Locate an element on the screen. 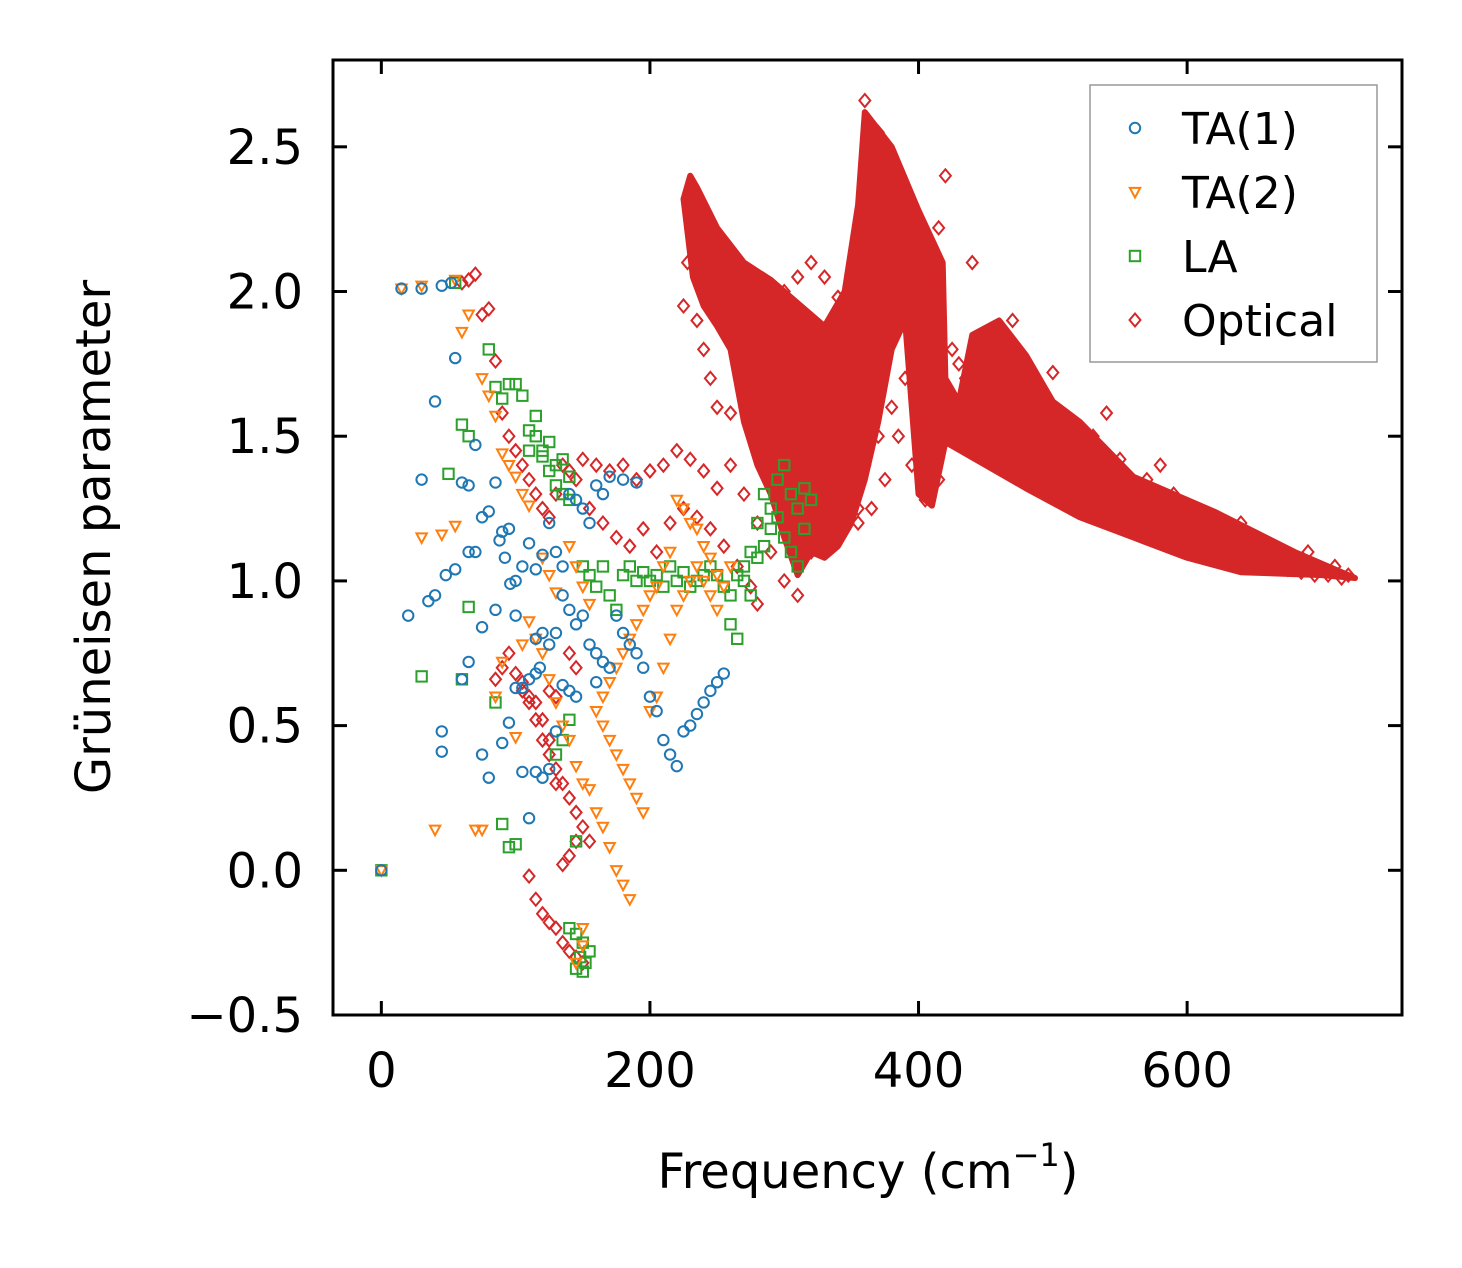 Image resolution: width=1462 pixels, height=1268 pixels. y-tick-label: 2.5 is located at coordinates (265, 148).